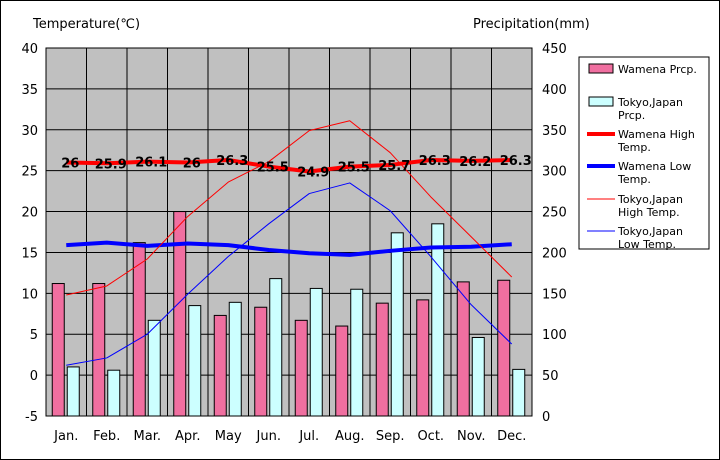  I want to click on right-tick-label: 300, so click(554, 172).